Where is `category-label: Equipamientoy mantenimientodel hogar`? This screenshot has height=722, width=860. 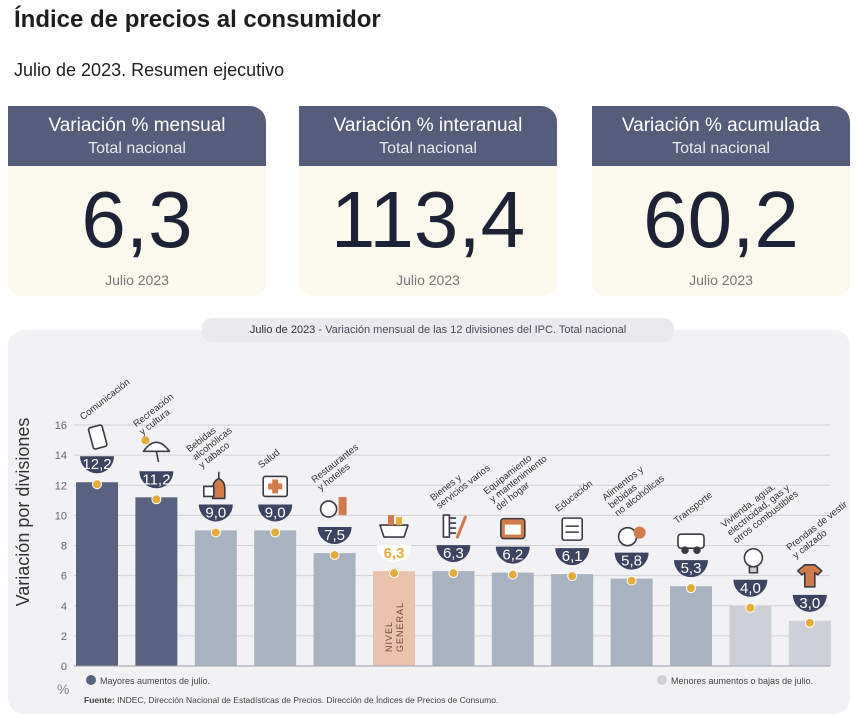
category-label: Equipamientoy mantenimientodel hogar is located at coordinates (519, 479).